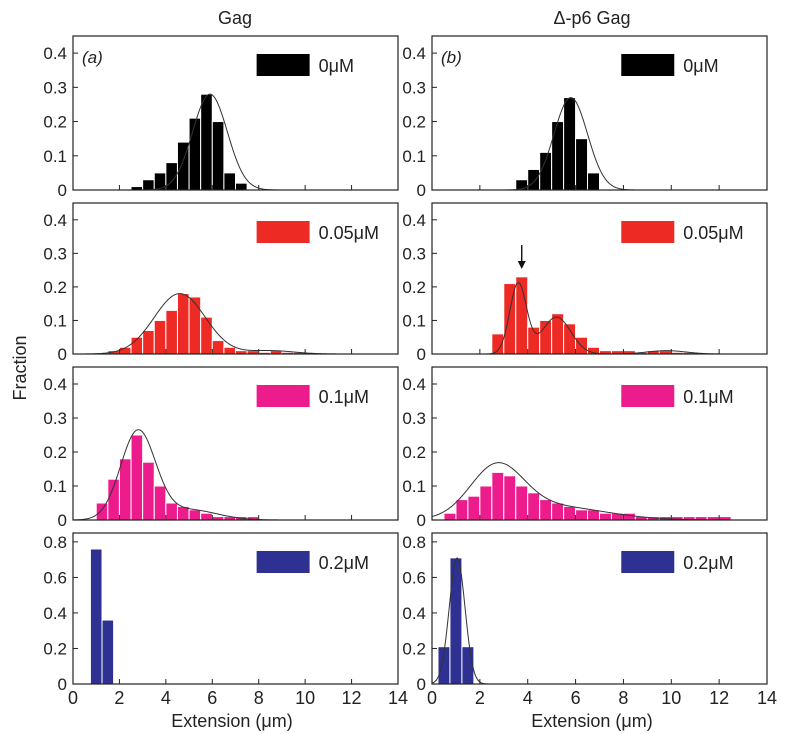  Describe the element at coordinates (231, 721) in the screenshot. I see `x-axis-label-left: Extension (μm)` at that location.